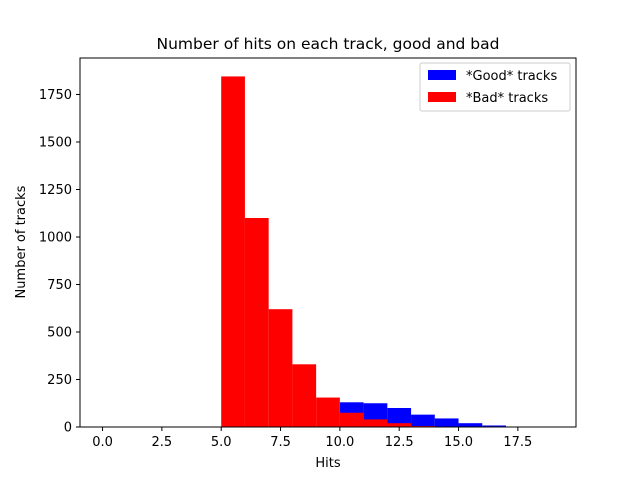 The width and height of the screenshot is (640, 480). I want to click on legend-label-bad: *Bad* tracks, so click(507, 98).